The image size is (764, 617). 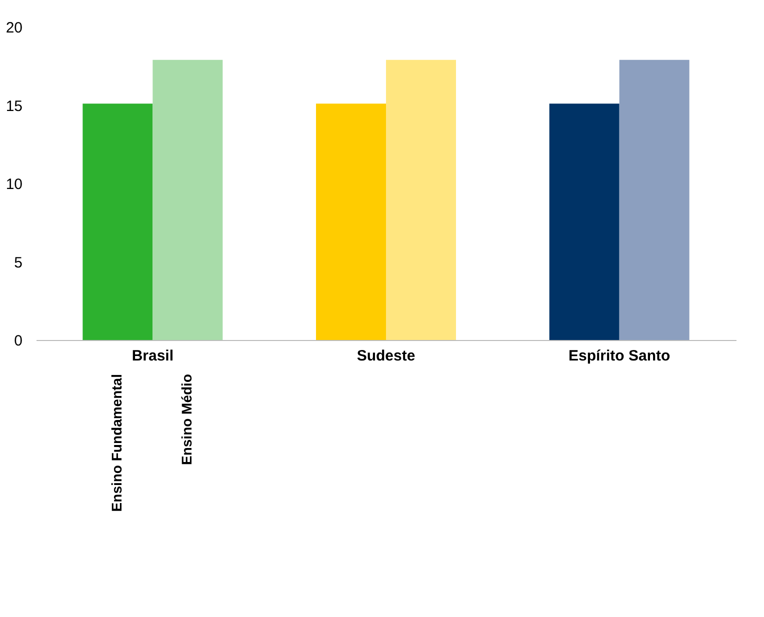 I want to click on x-tick-label: Brasil, so click(x=153, y=356).